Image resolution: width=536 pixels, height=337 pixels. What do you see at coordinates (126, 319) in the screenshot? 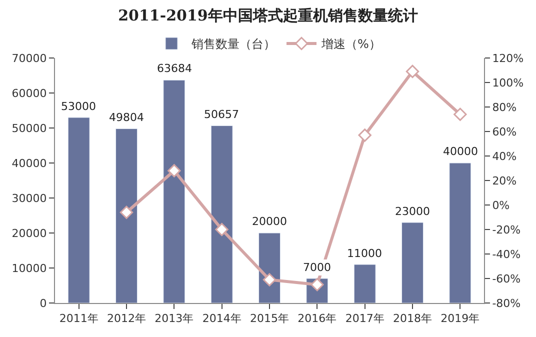
I see `x-tick-label: 2012年` at bounding box center [126, 319].